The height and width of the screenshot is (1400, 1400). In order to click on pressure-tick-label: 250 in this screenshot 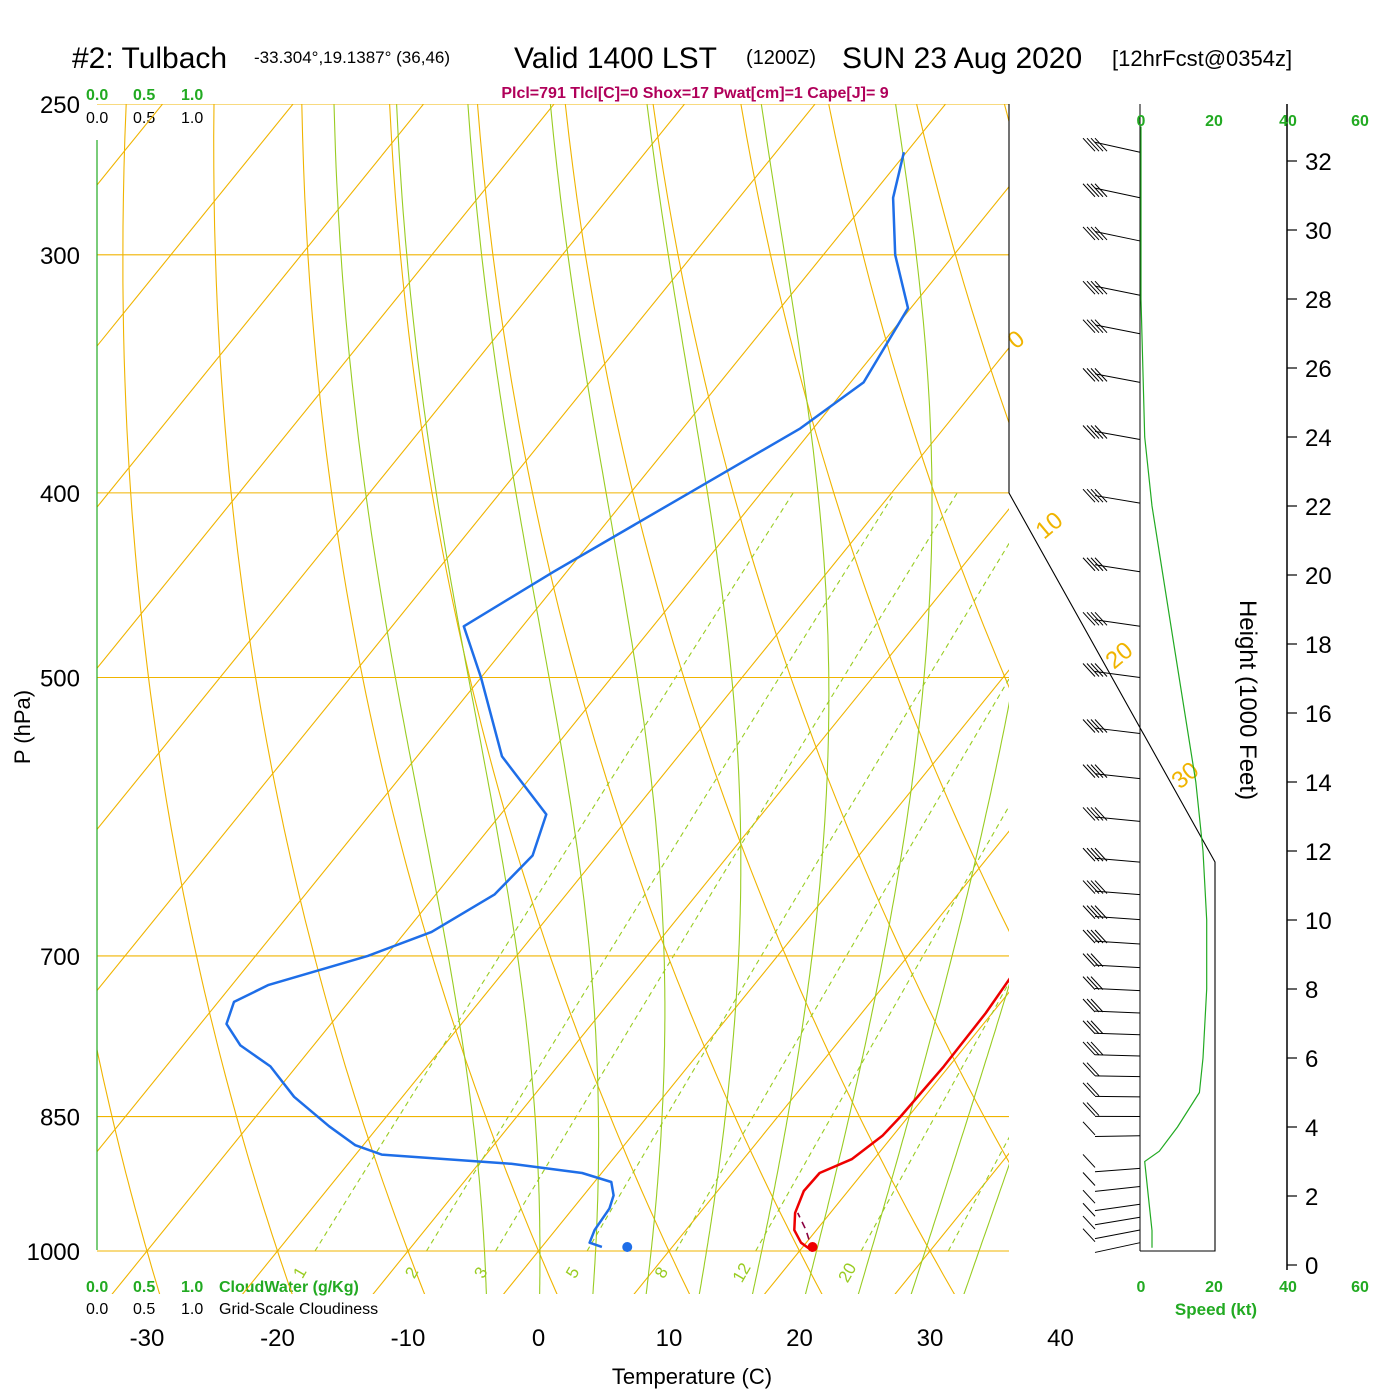, I will do `click(60, 105)`.